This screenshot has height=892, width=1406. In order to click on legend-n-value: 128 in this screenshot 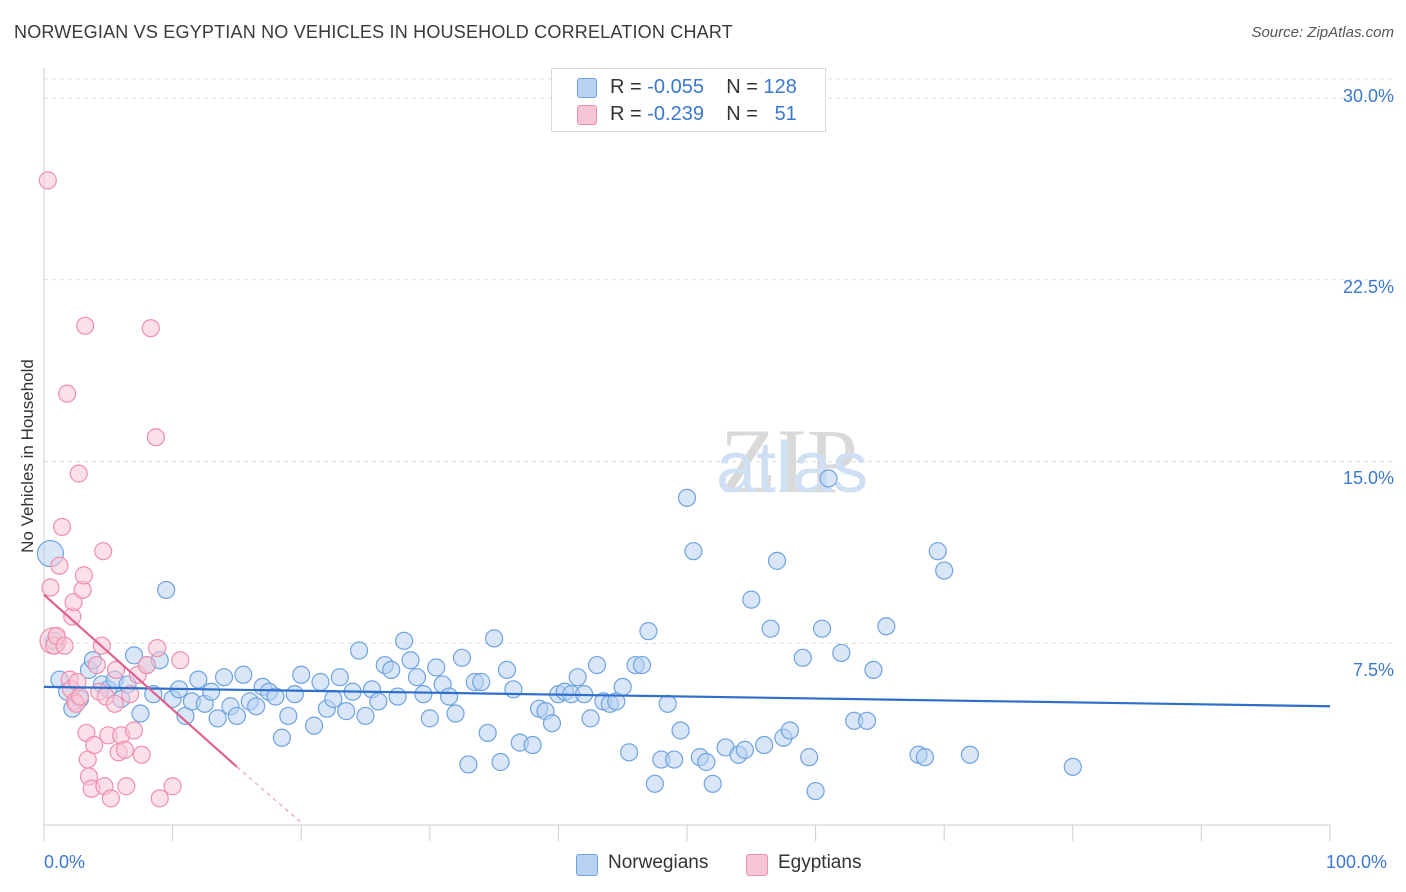, I will do `click(780, 87)`.